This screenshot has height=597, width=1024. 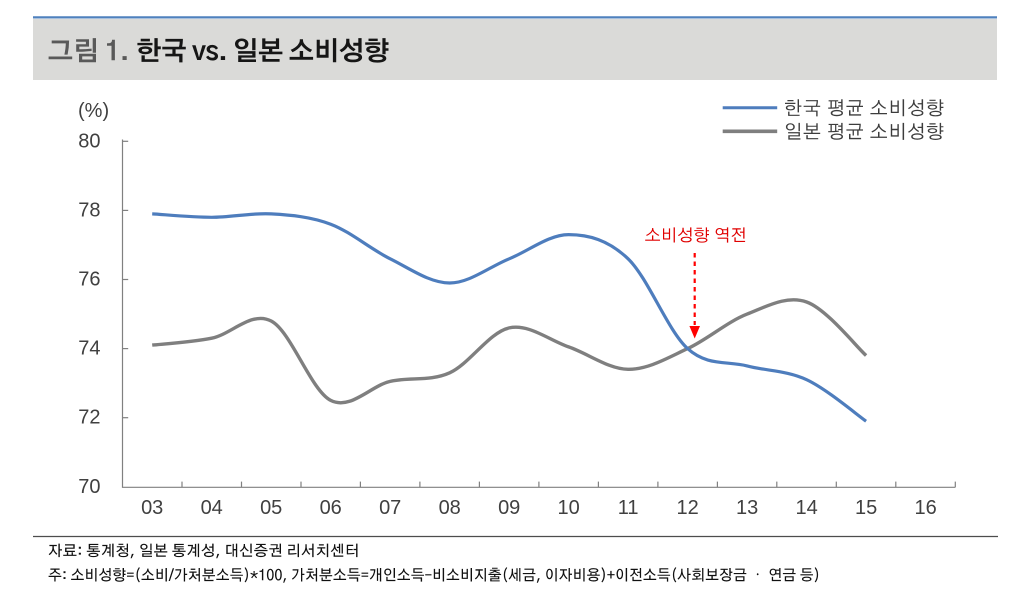 I want to click on svg-text: 15, so click(x=866, y=508).